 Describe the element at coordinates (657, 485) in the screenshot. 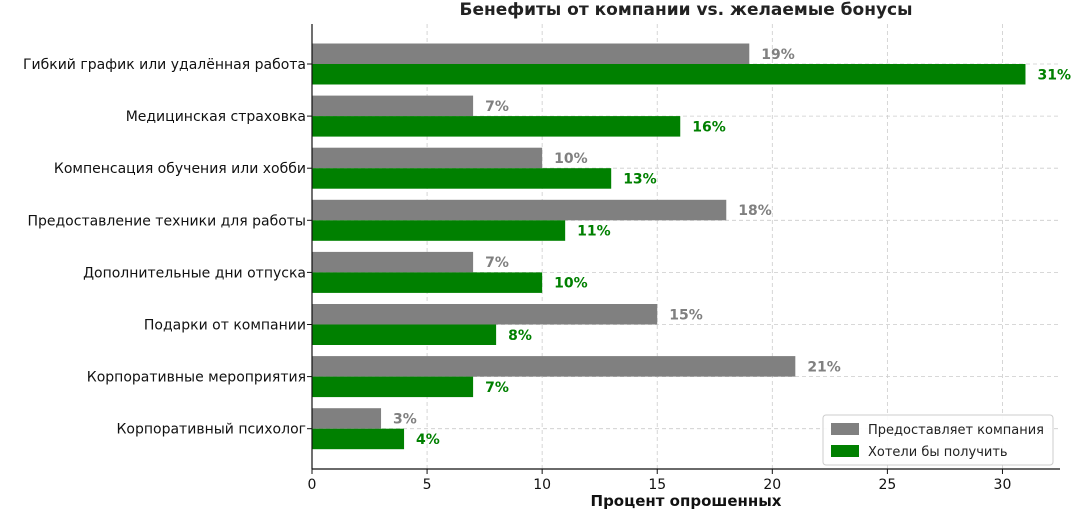

I see `x-tick-label: 15` at that location.